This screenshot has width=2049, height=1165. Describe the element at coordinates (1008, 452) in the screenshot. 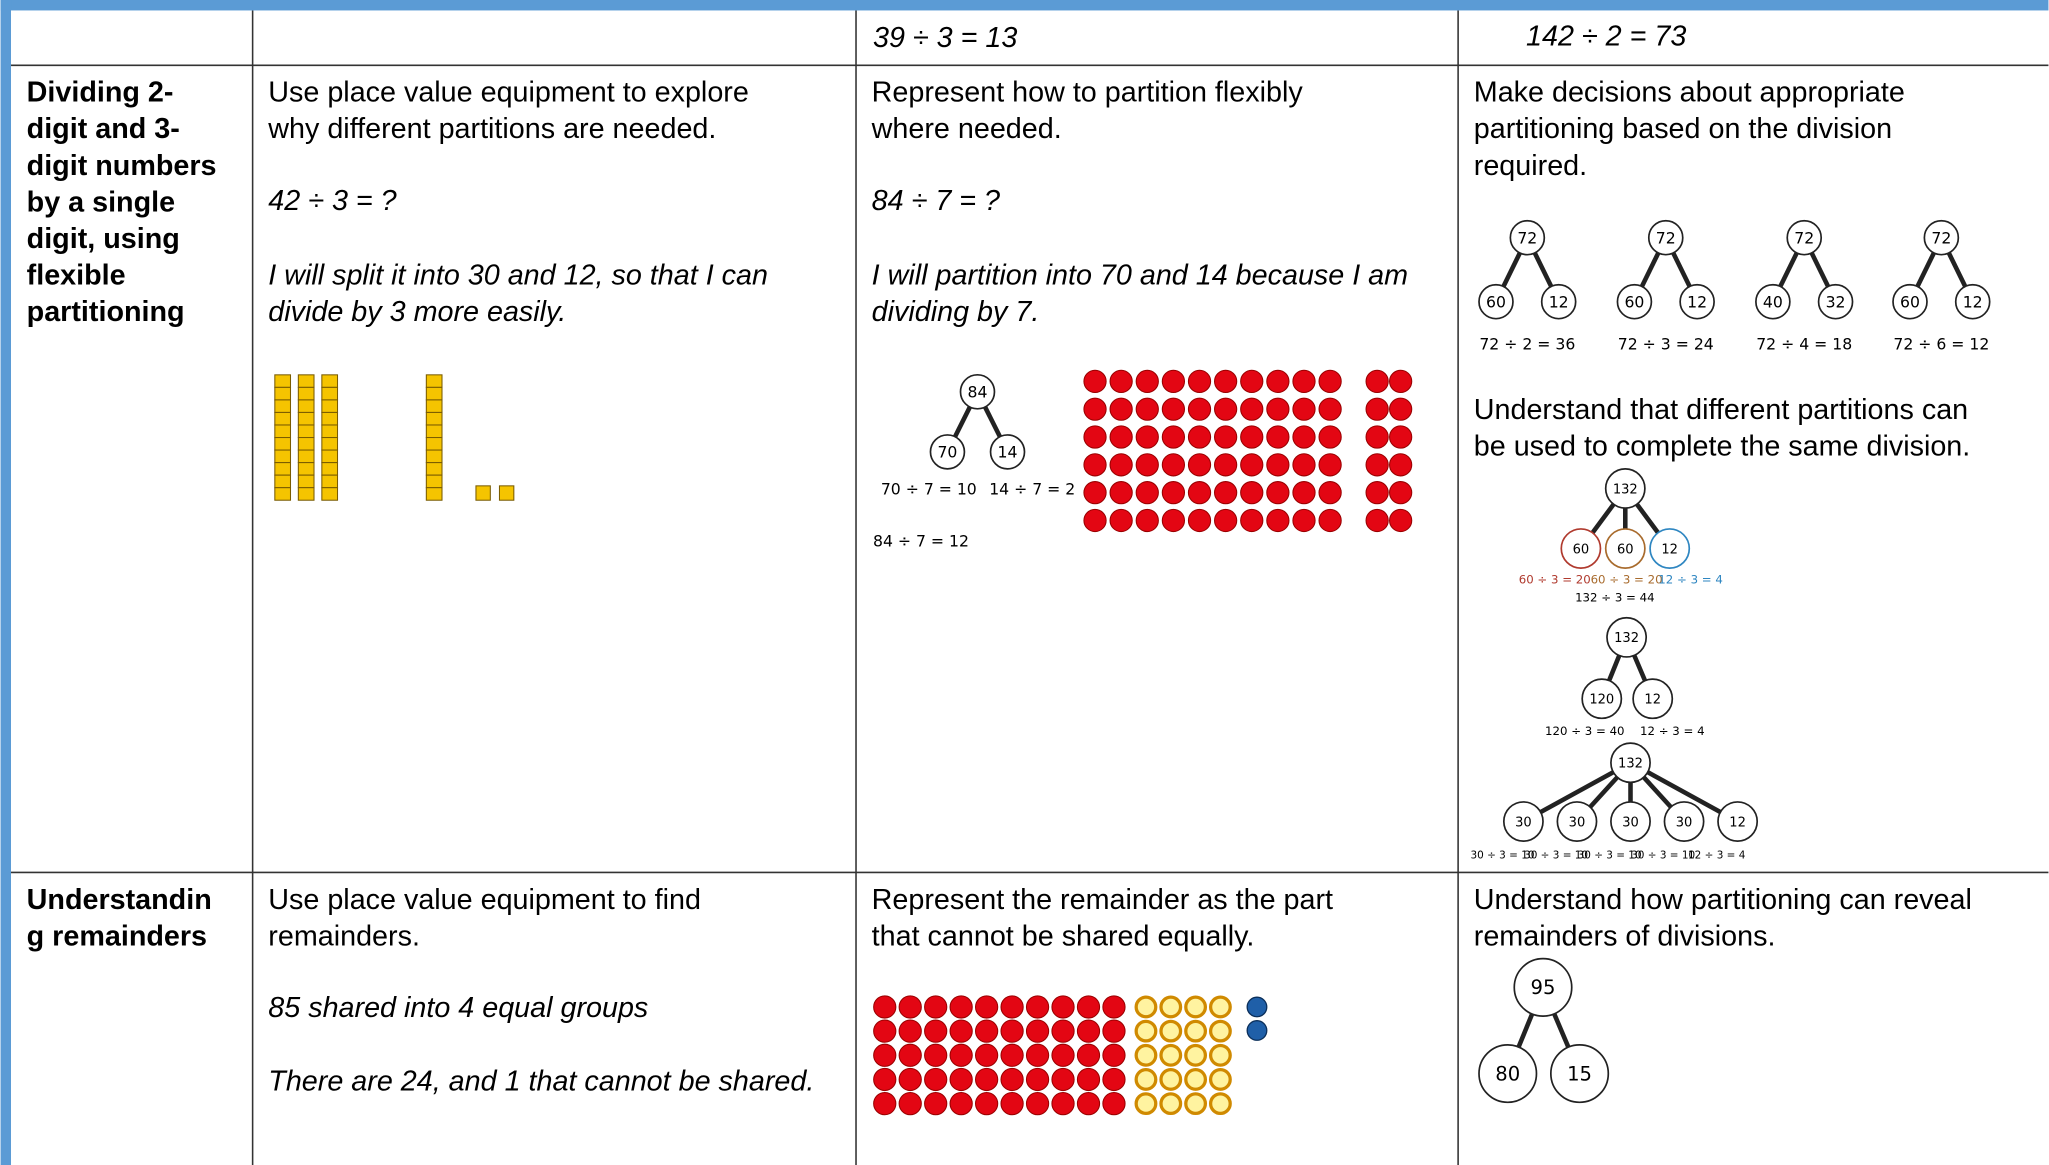

I see `node-label: 14` at that location.